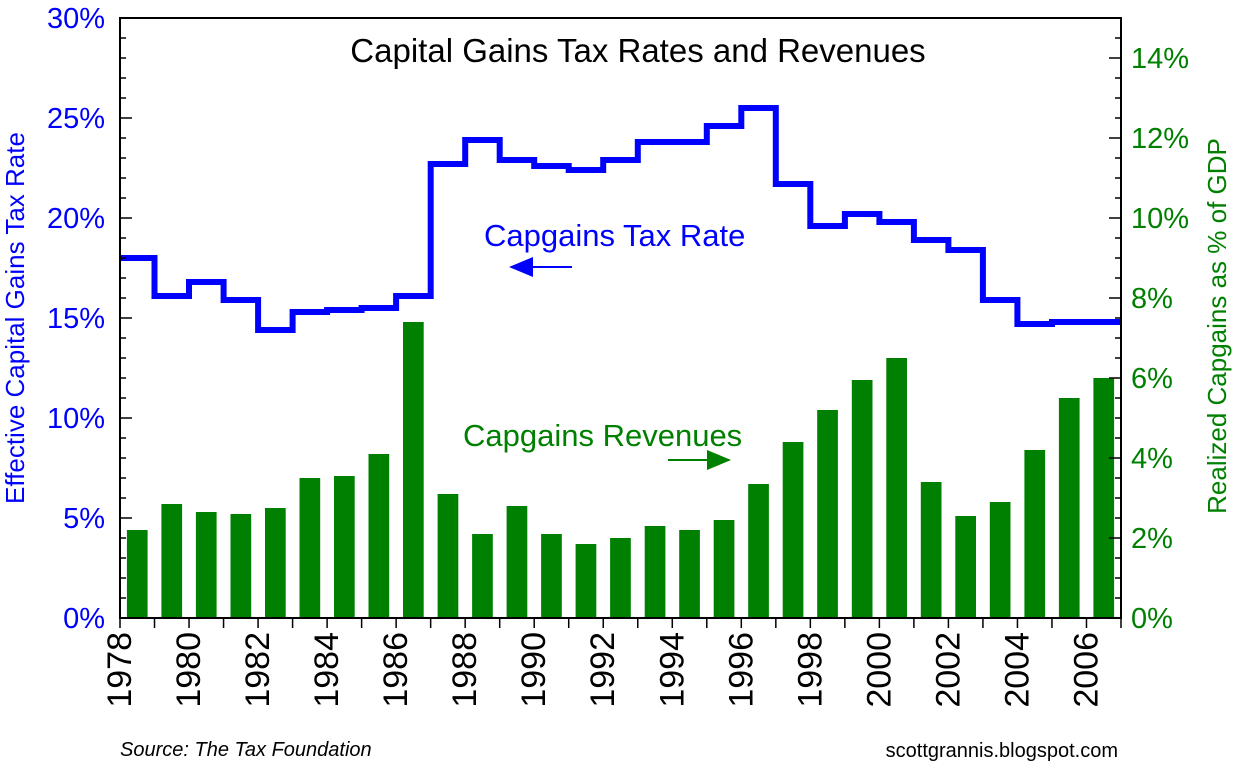  I want to click on credit-note: scottgrannis.blogspot.com, so click(1002, 751).